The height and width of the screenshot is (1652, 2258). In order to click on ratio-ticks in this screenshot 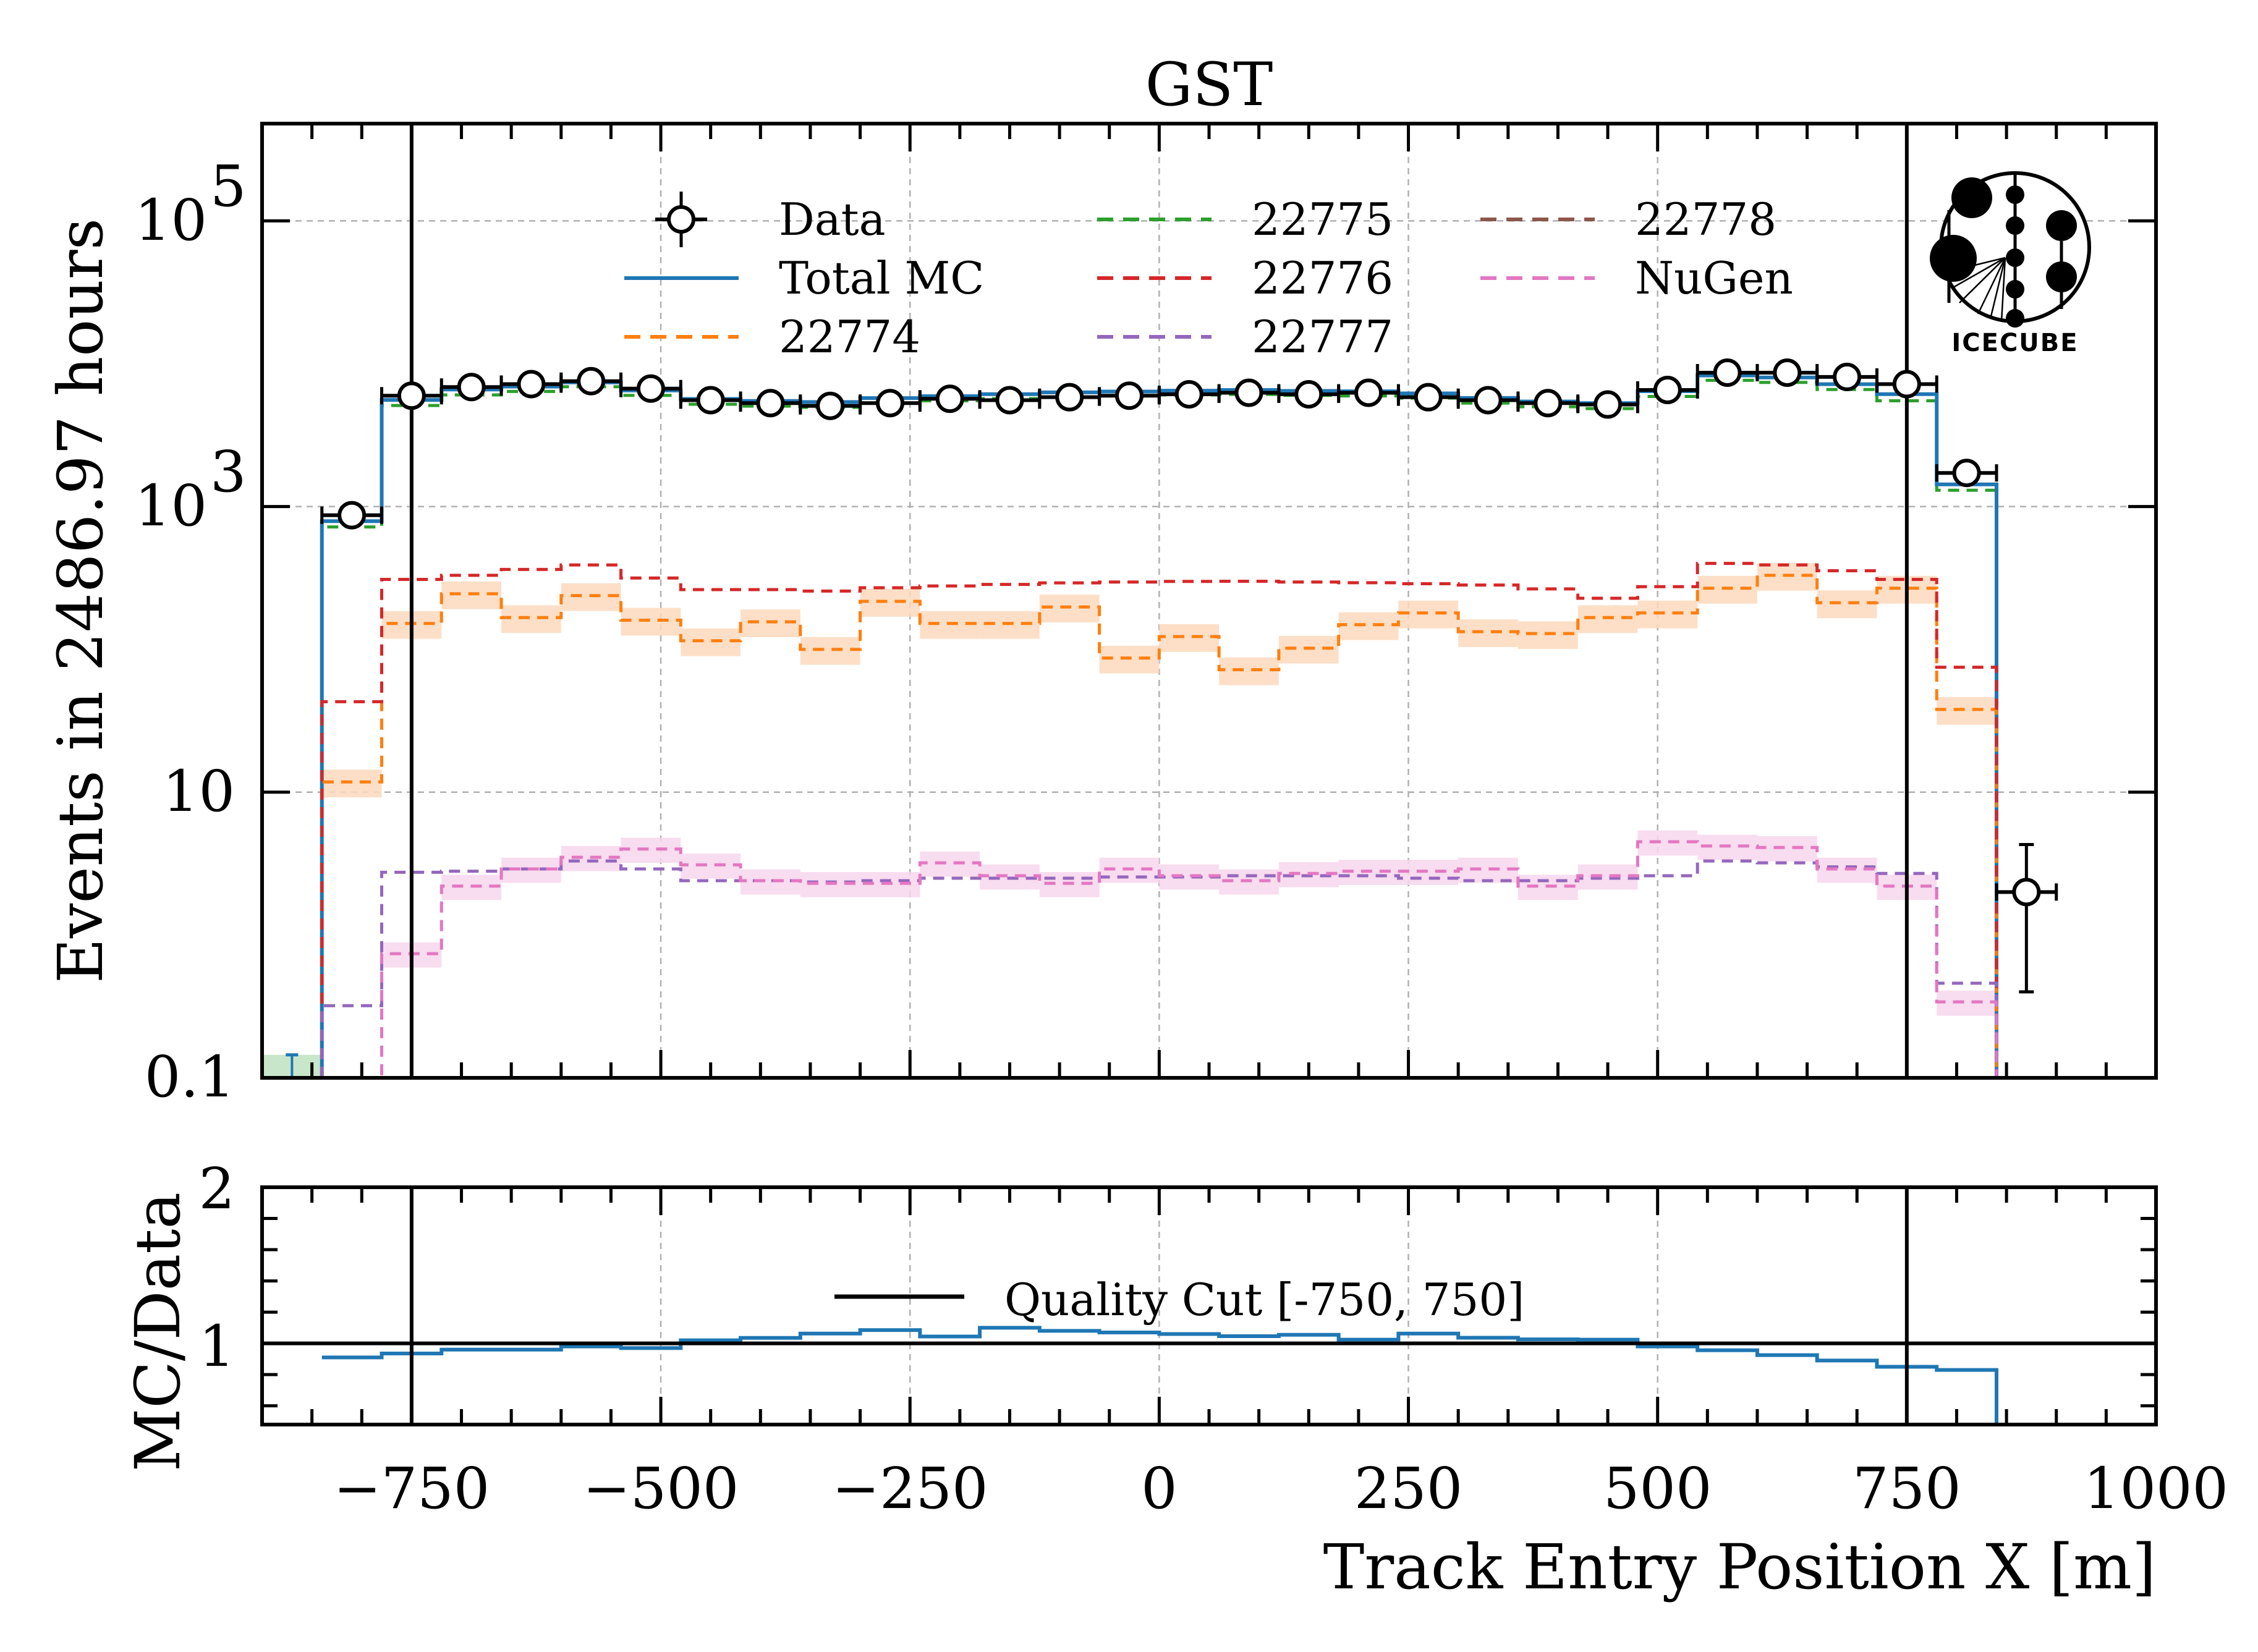, I will do `click(1210, 1305)`.